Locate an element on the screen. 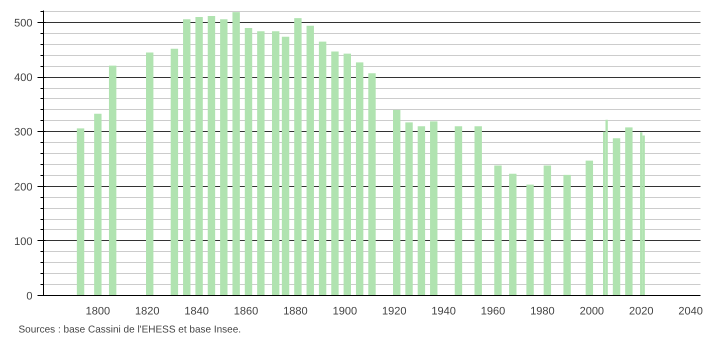 The image size is (710, 340). y-tick-label: 200 is located at coordinates (23, 187).